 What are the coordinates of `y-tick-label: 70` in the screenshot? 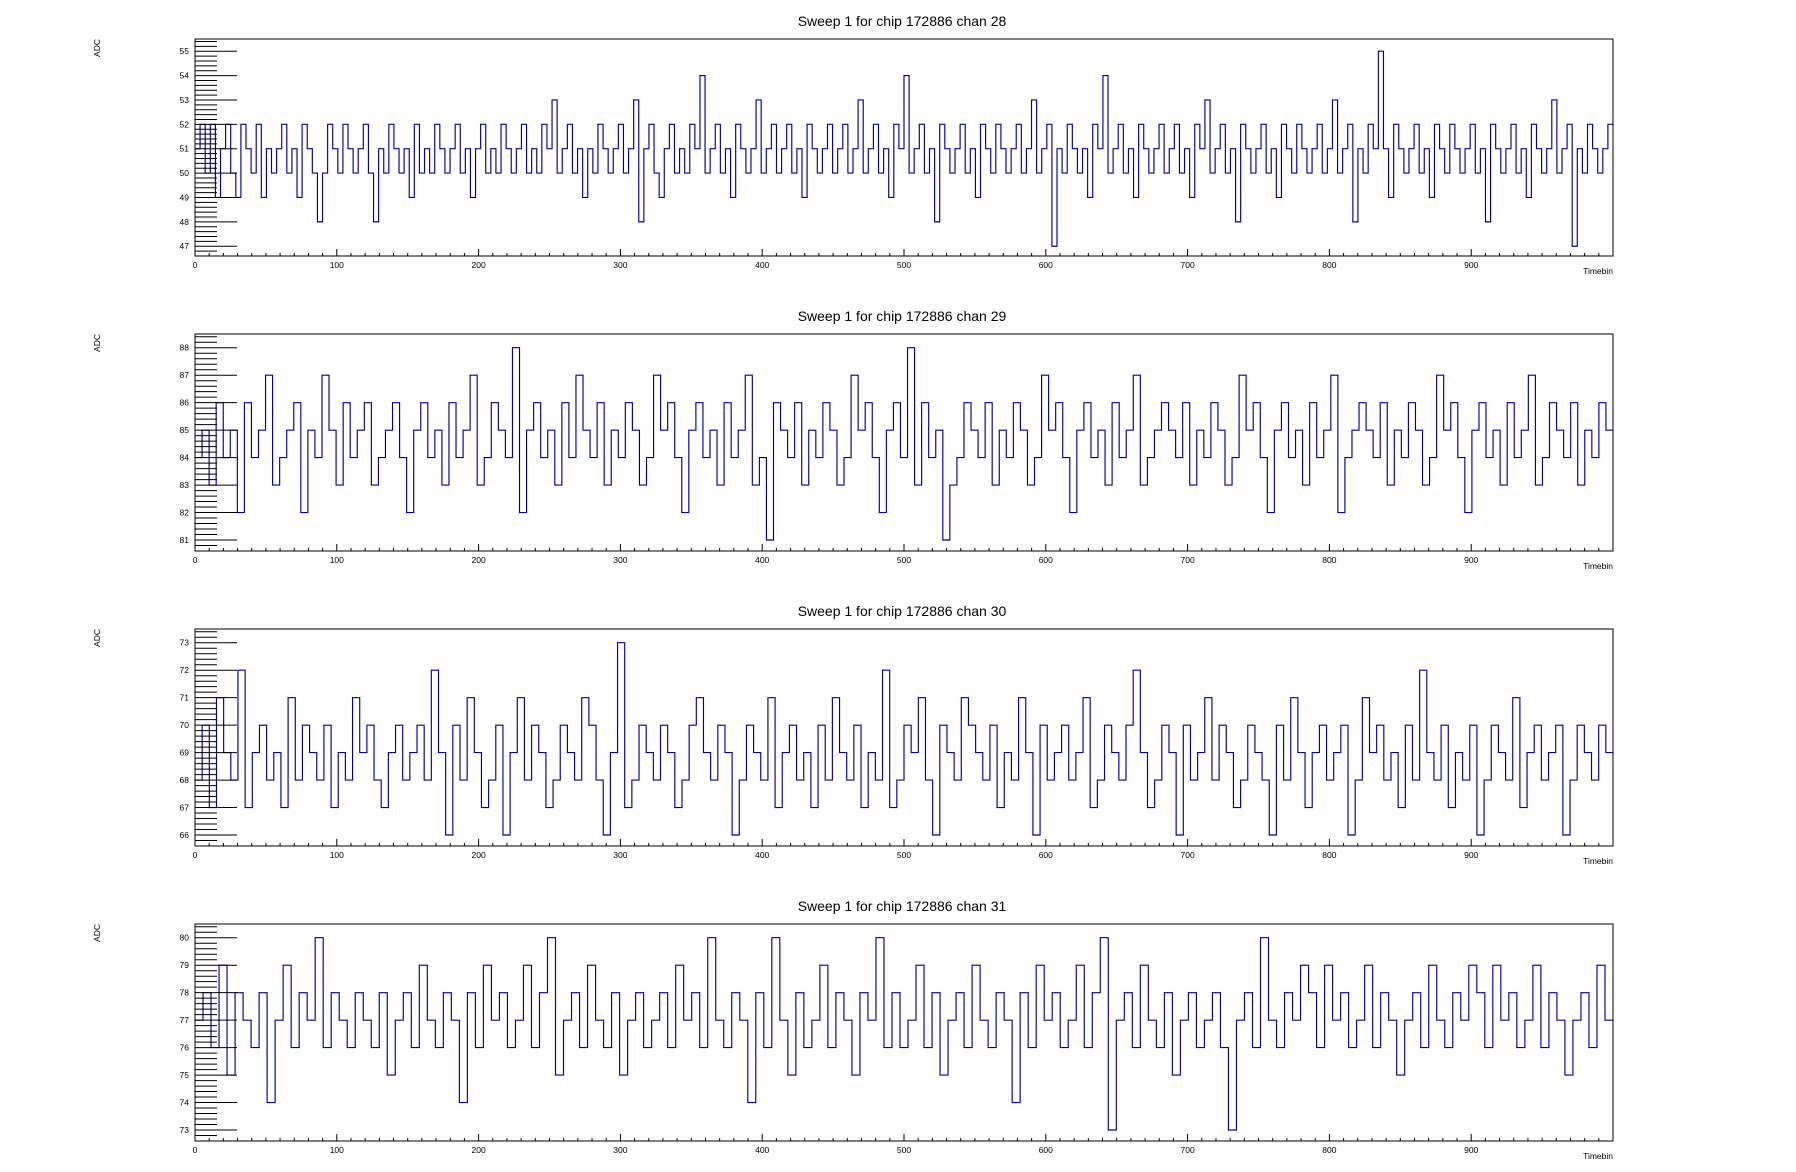 It's located at (185, 725).